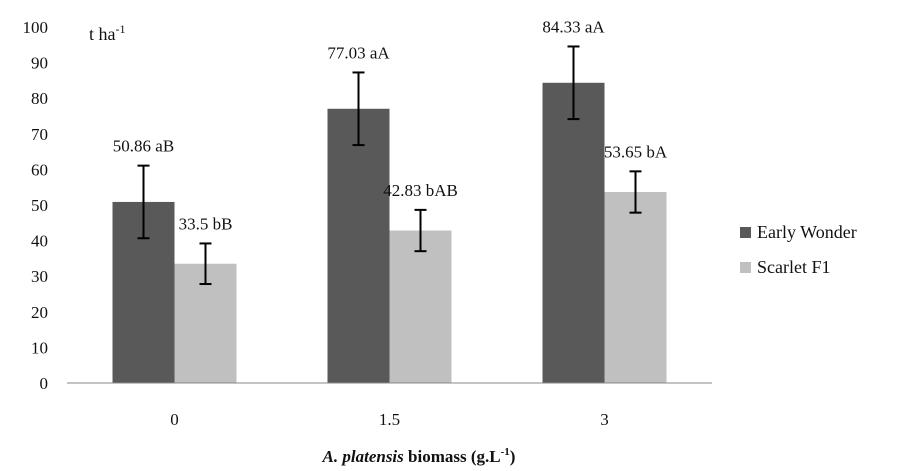 This screenshot has height=471, width=914. Describe the element at coordinates (39, 347) in the screenshot. I see `y-tick-label: 10` at that location.